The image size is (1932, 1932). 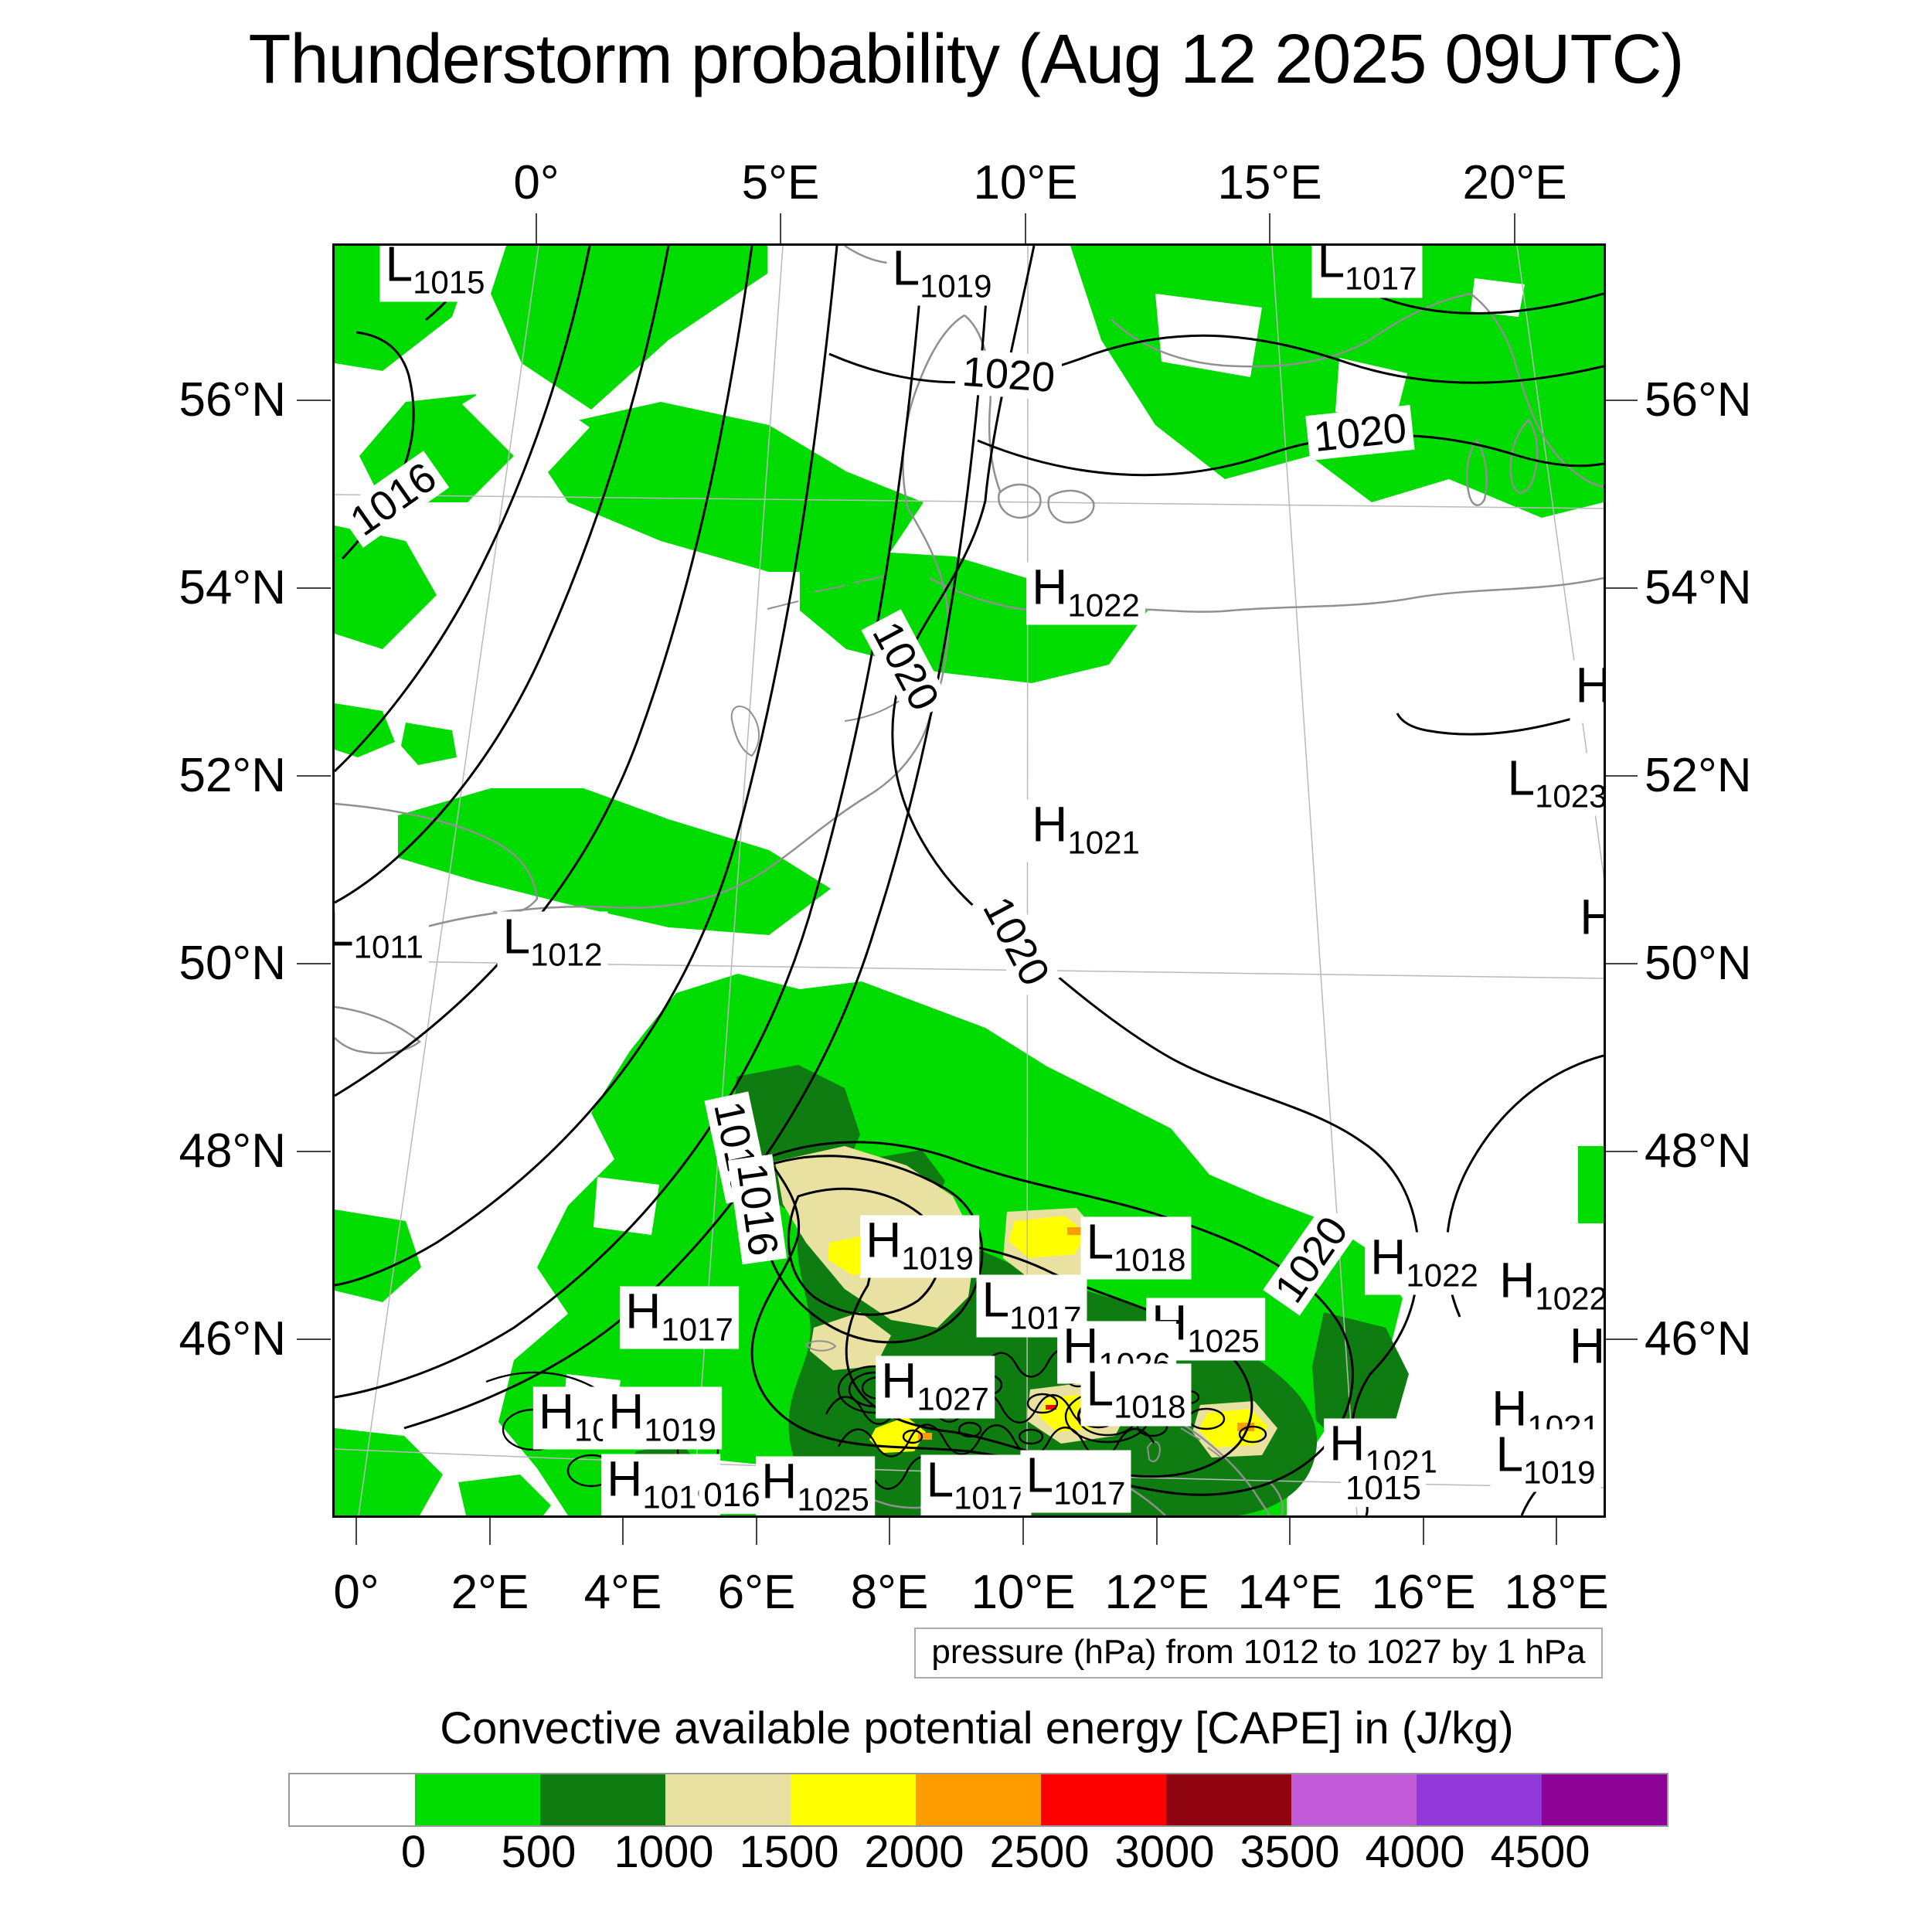 I want to click on axis-tick-label-bottom: 6°E, so click(x=756, y=1593).